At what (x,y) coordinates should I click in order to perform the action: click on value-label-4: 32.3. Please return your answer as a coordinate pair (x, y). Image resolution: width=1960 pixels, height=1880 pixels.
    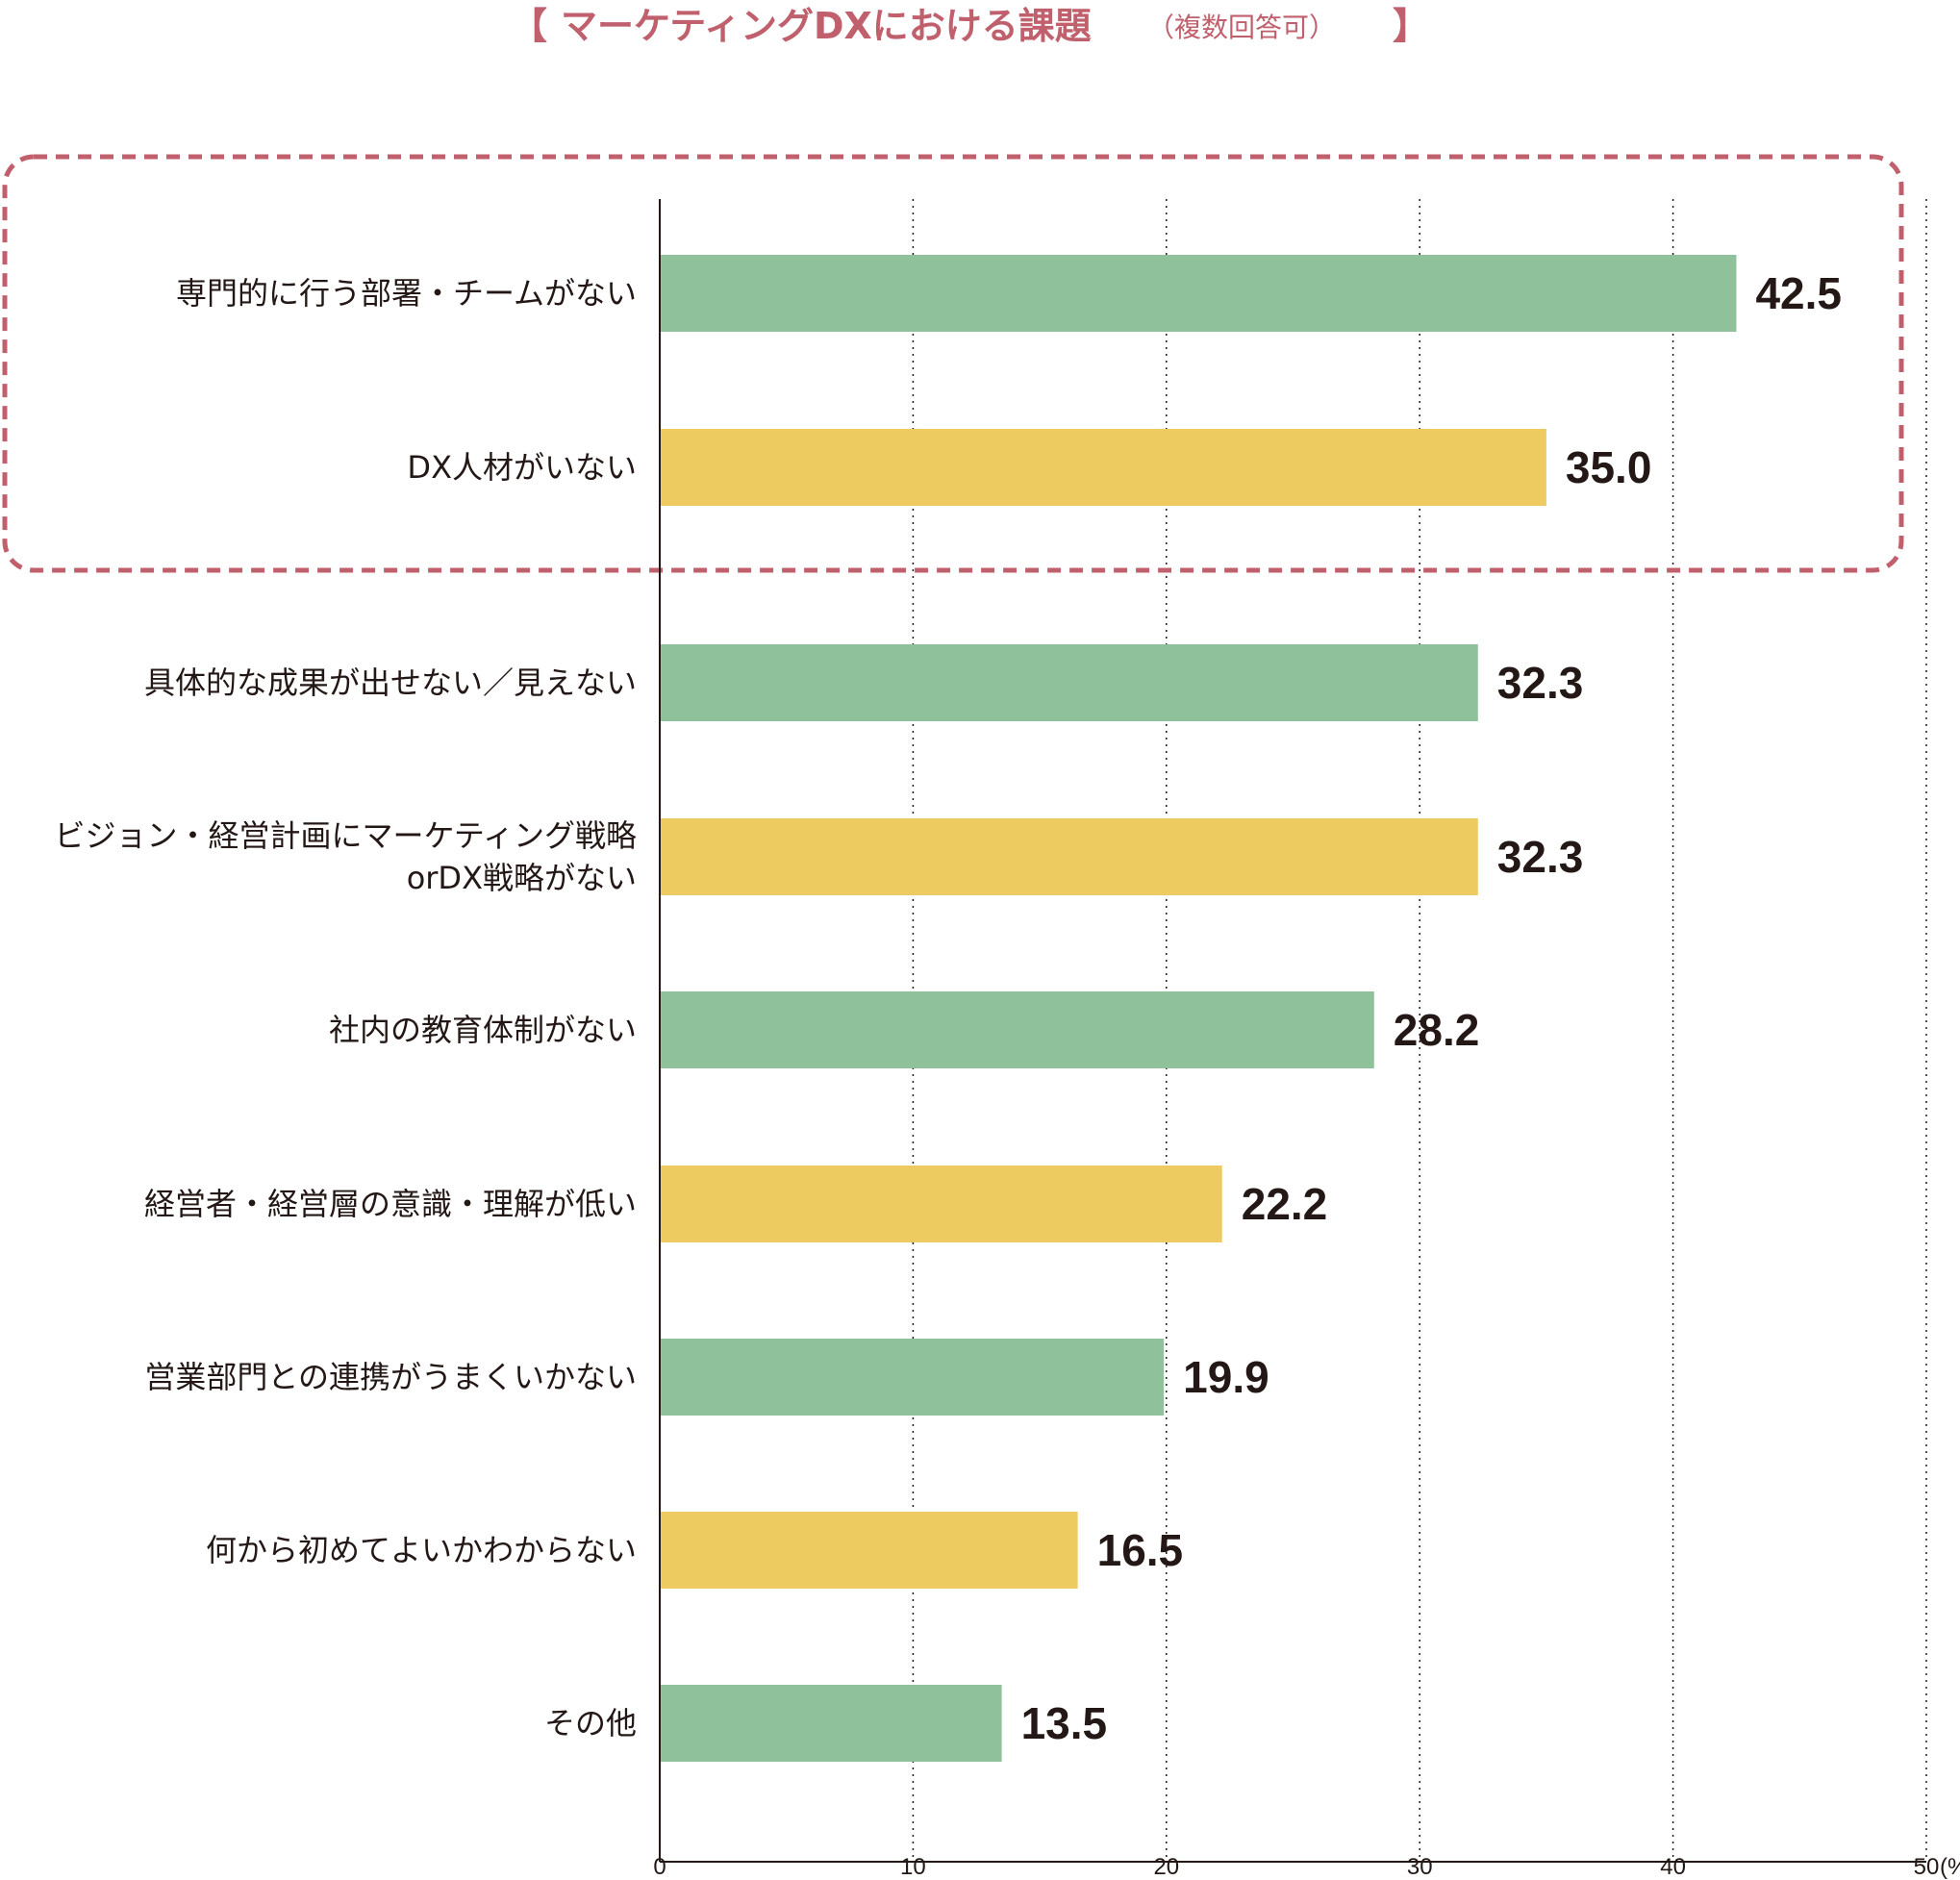
    Looking at the image, I should click on (1540, 857).